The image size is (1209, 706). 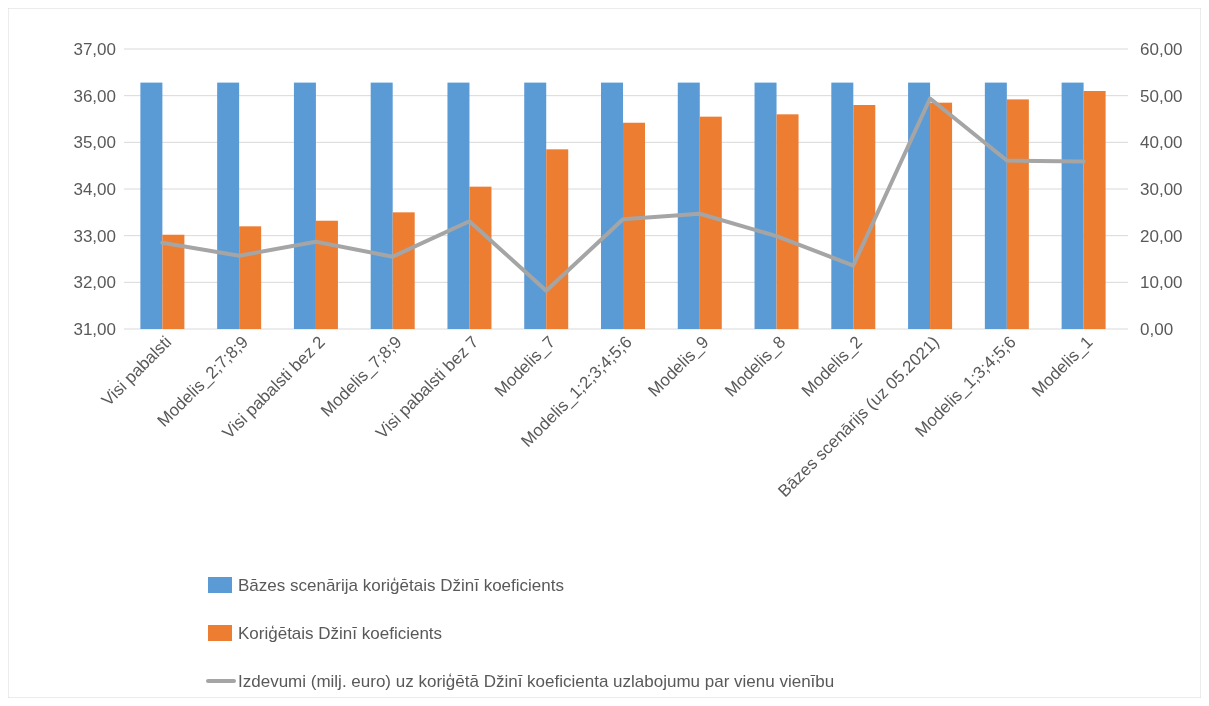 I want to click on y-tick-label: 34,00, so click(x=94, y=189).